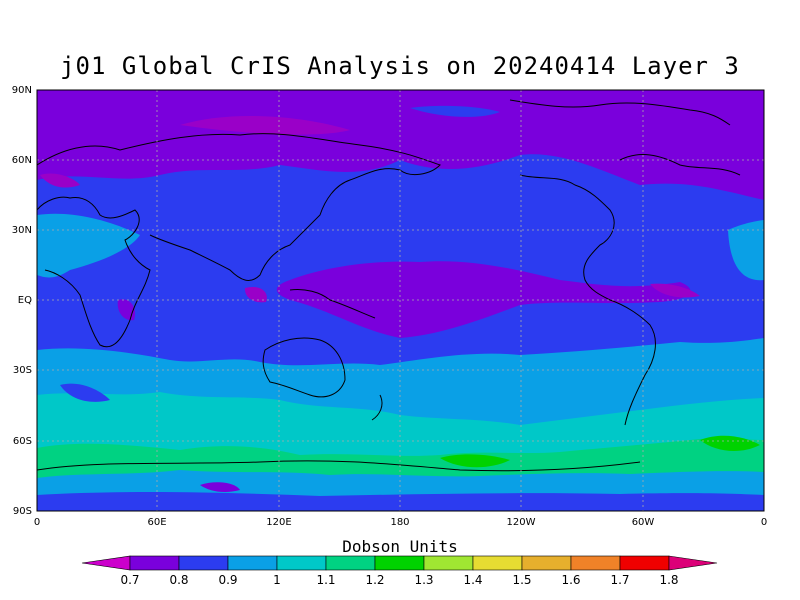 Image resolution: width=800 pixels, height=600 pixels. Describe the element at coordinates (423, 580) in the screenshot. I see `colorbar-tick-label: 1.3` at that location.